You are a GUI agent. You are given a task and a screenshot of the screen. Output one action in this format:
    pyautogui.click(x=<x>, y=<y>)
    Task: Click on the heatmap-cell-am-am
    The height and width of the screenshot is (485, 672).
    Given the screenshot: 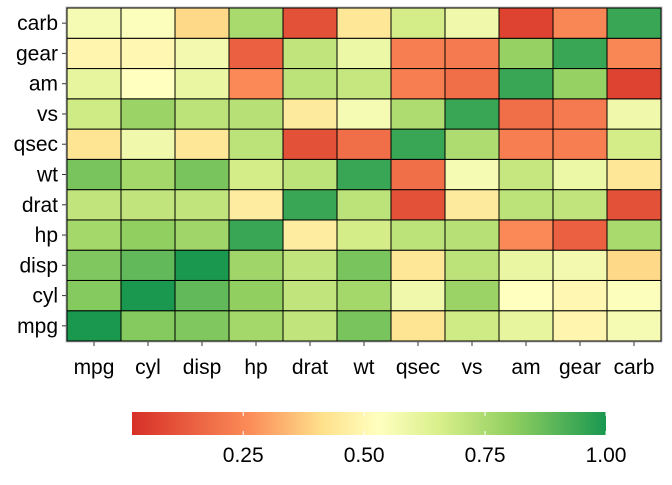 What is the action you would take?
    pyautogui.click(x=526, y=84)
    